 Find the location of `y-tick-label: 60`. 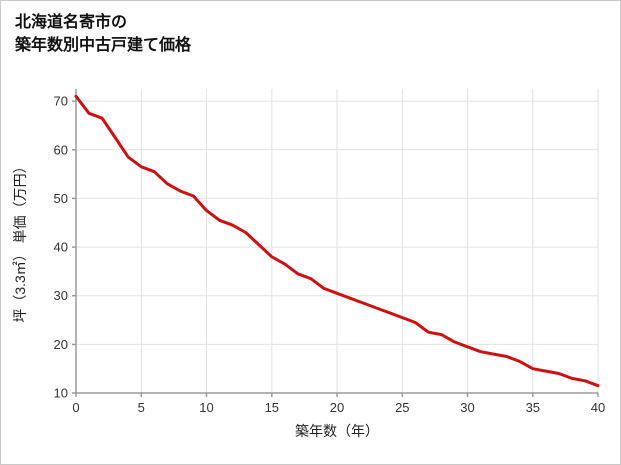

y-tick-label: 60 is located at coordinates (61, 149).